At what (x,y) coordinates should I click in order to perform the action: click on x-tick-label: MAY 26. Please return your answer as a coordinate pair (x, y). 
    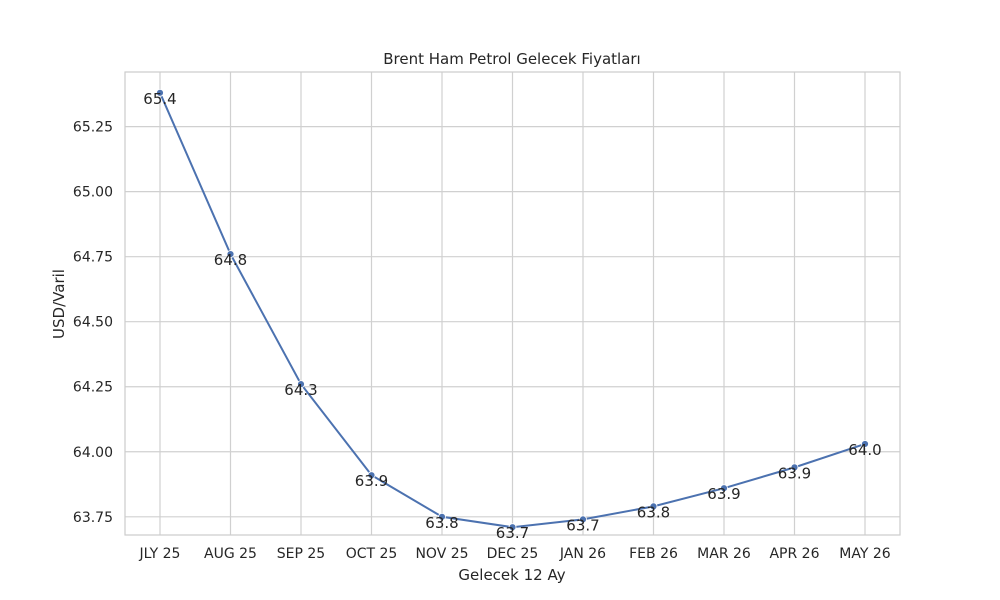
    Looking at the image, I should click on (864, 554).